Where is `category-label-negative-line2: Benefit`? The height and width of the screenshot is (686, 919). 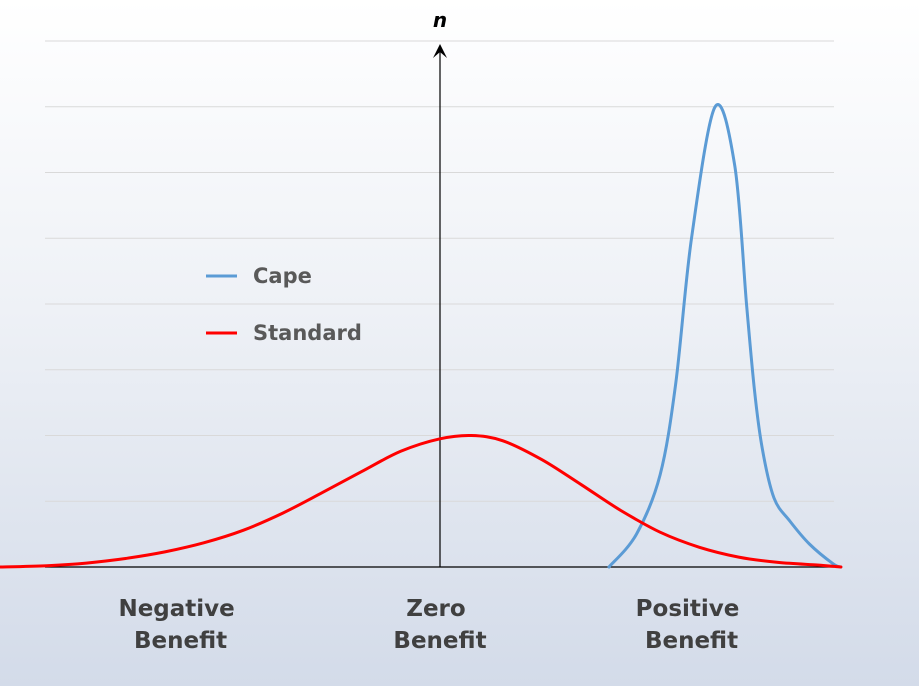 category-label-negative-line2: Benefit is located at coordinates (180, 641).